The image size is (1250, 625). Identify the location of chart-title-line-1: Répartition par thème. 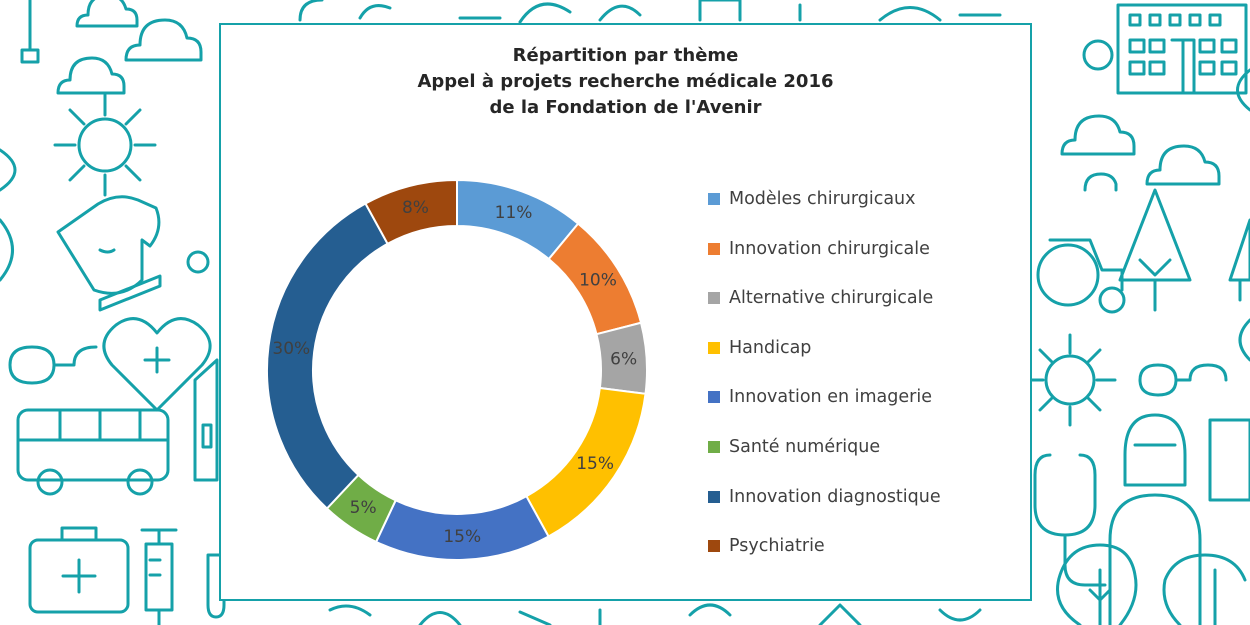
(625, 55).